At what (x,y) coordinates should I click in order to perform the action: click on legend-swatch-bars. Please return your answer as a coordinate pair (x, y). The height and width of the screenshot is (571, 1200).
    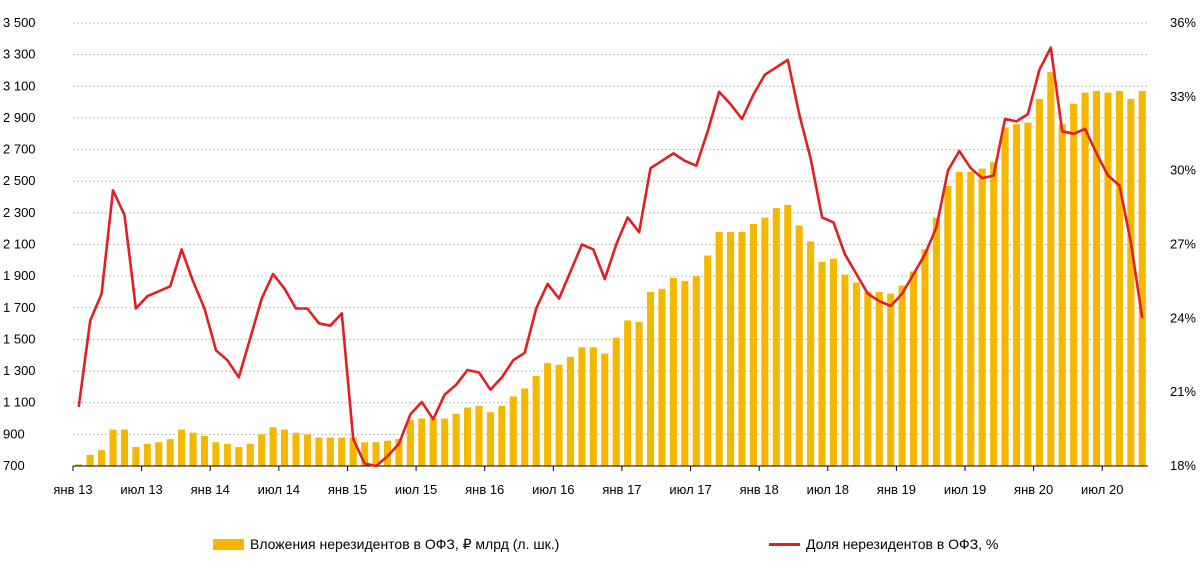
    Looking at the image, I should click on (228, 544).